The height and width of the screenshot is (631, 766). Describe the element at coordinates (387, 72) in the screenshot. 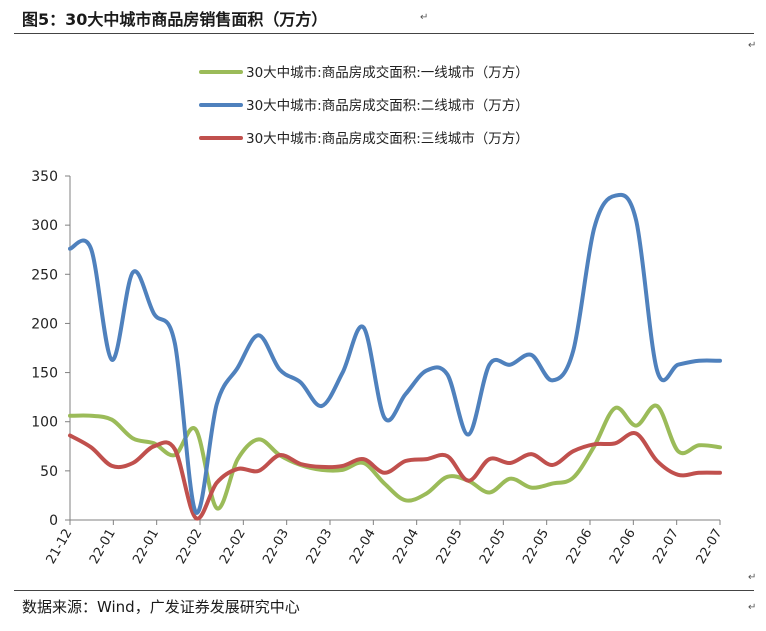

I see `legend-label: 30大中城市:商品房成交面积:一线城市（万方）` at that location.